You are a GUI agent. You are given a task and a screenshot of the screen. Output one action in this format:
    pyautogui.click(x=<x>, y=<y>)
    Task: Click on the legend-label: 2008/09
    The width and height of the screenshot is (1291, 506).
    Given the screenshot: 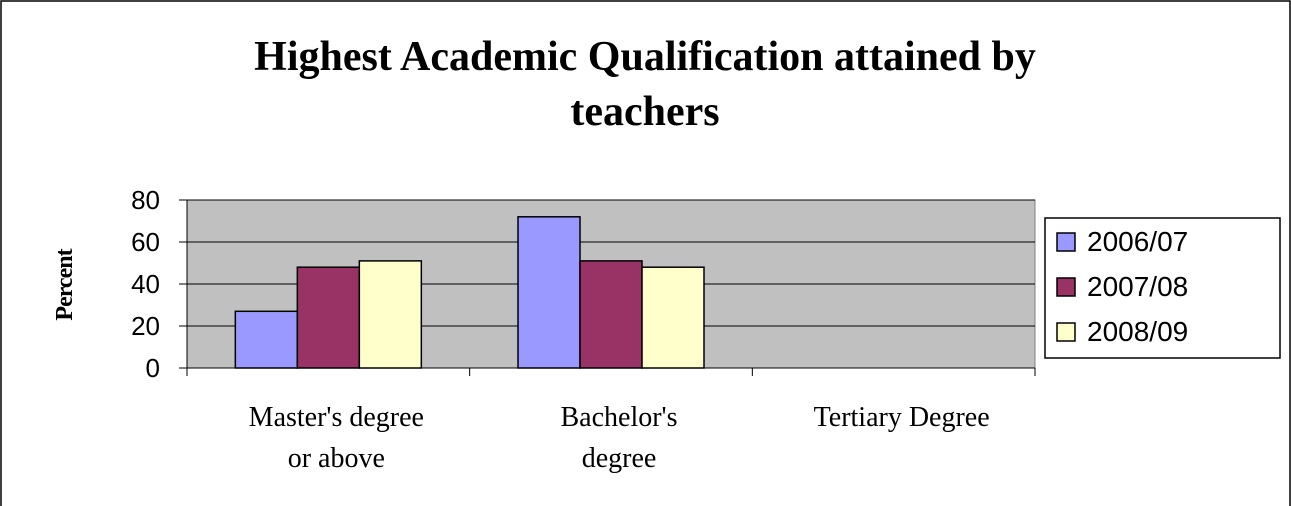 What is the action you would take?
    pyautogui.click(x=1138, y=331)
    